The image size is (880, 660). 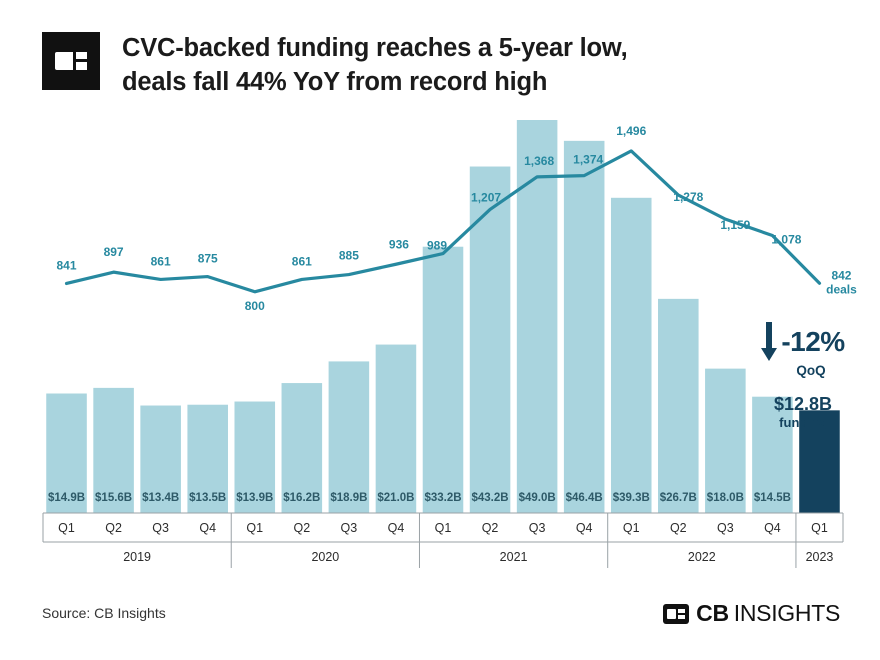 What do you see at coordinates (160, 498) in the screenshot?
I see `bar-value-label: $13.4B` at bounding box center [160, 498].